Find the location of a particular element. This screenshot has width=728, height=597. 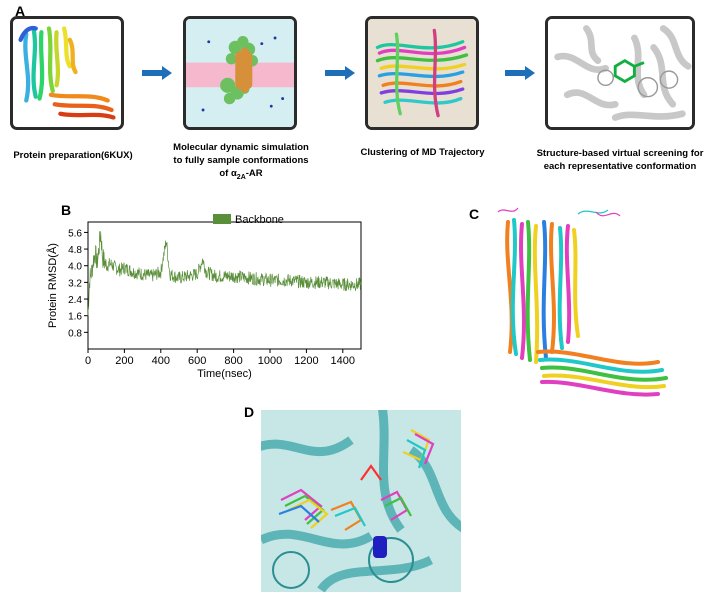

y-tick-label: 0.8 is located at coordinates (75, 333).